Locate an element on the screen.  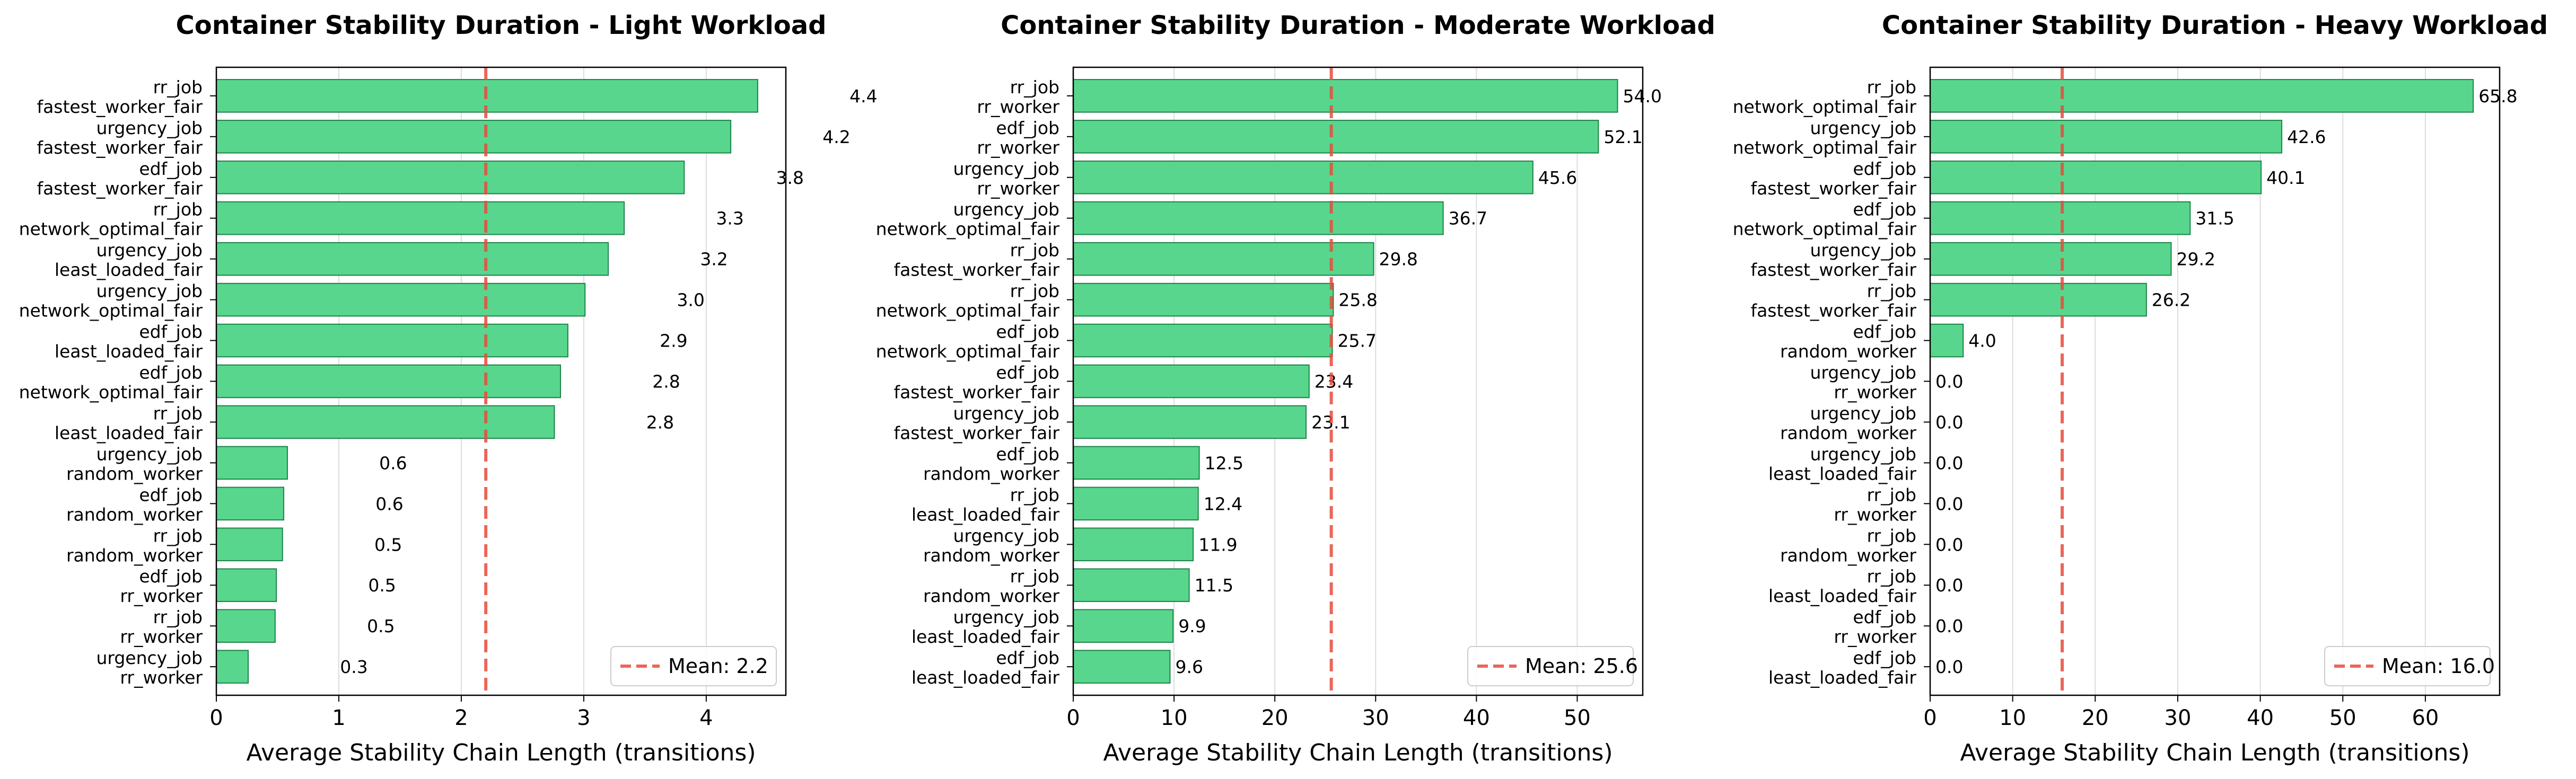
x-tick-label: 10 is located at coordinates (2012, 718).